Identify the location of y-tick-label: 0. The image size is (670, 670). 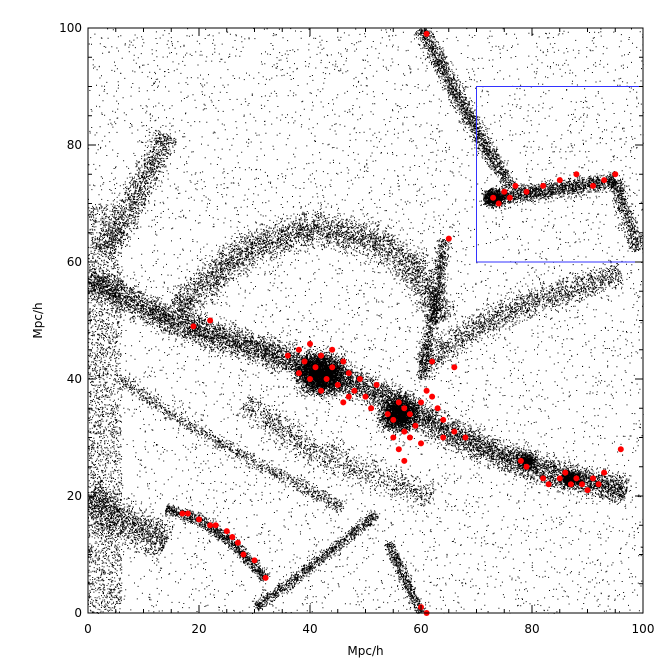
(78, 613).